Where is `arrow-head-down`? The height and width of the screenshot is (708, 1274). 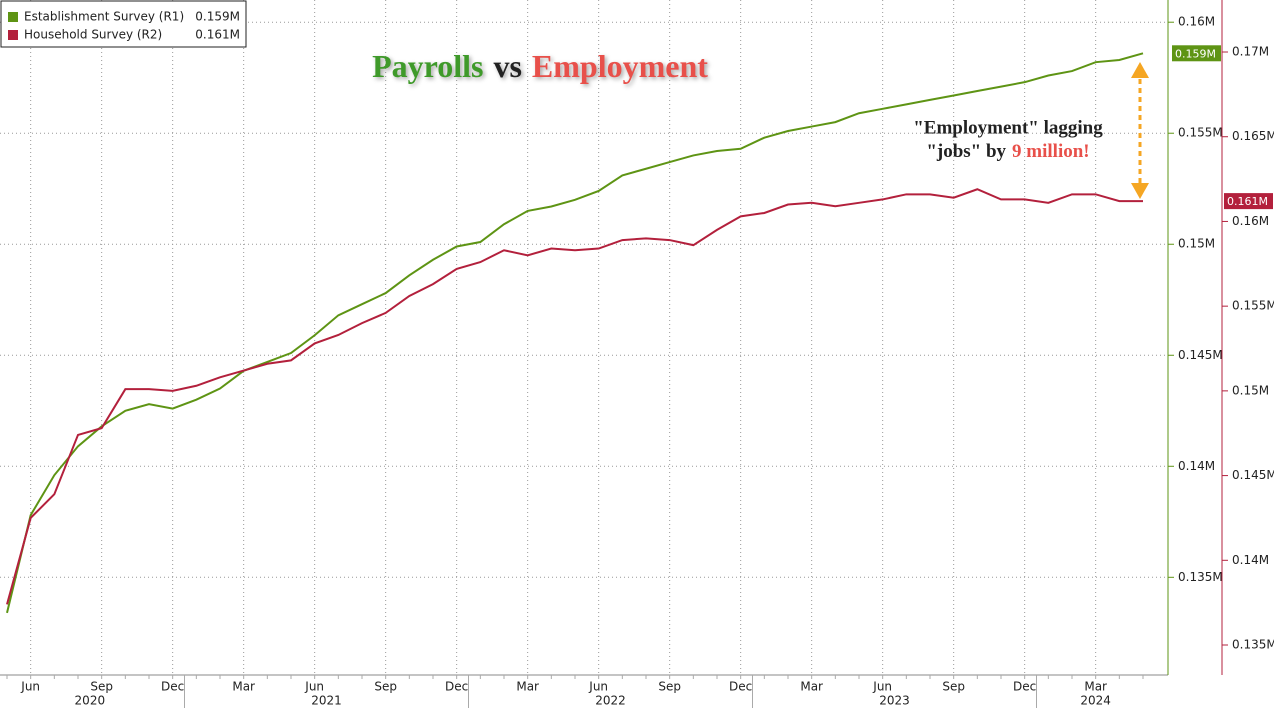 arrow-head-down is located at coordinates (1140, 191).